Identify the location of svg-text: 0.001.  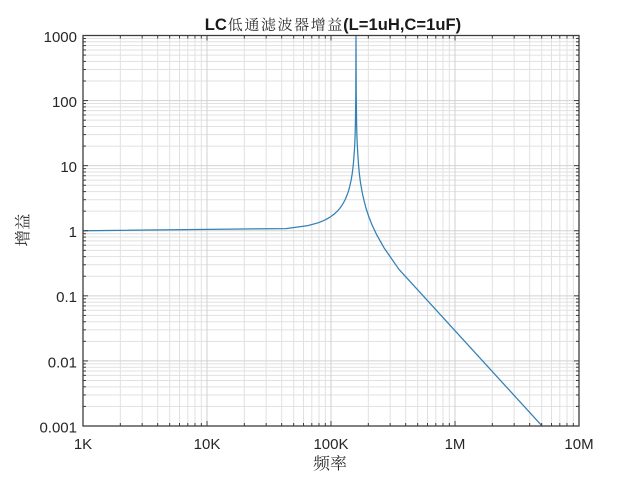
(58, 427).